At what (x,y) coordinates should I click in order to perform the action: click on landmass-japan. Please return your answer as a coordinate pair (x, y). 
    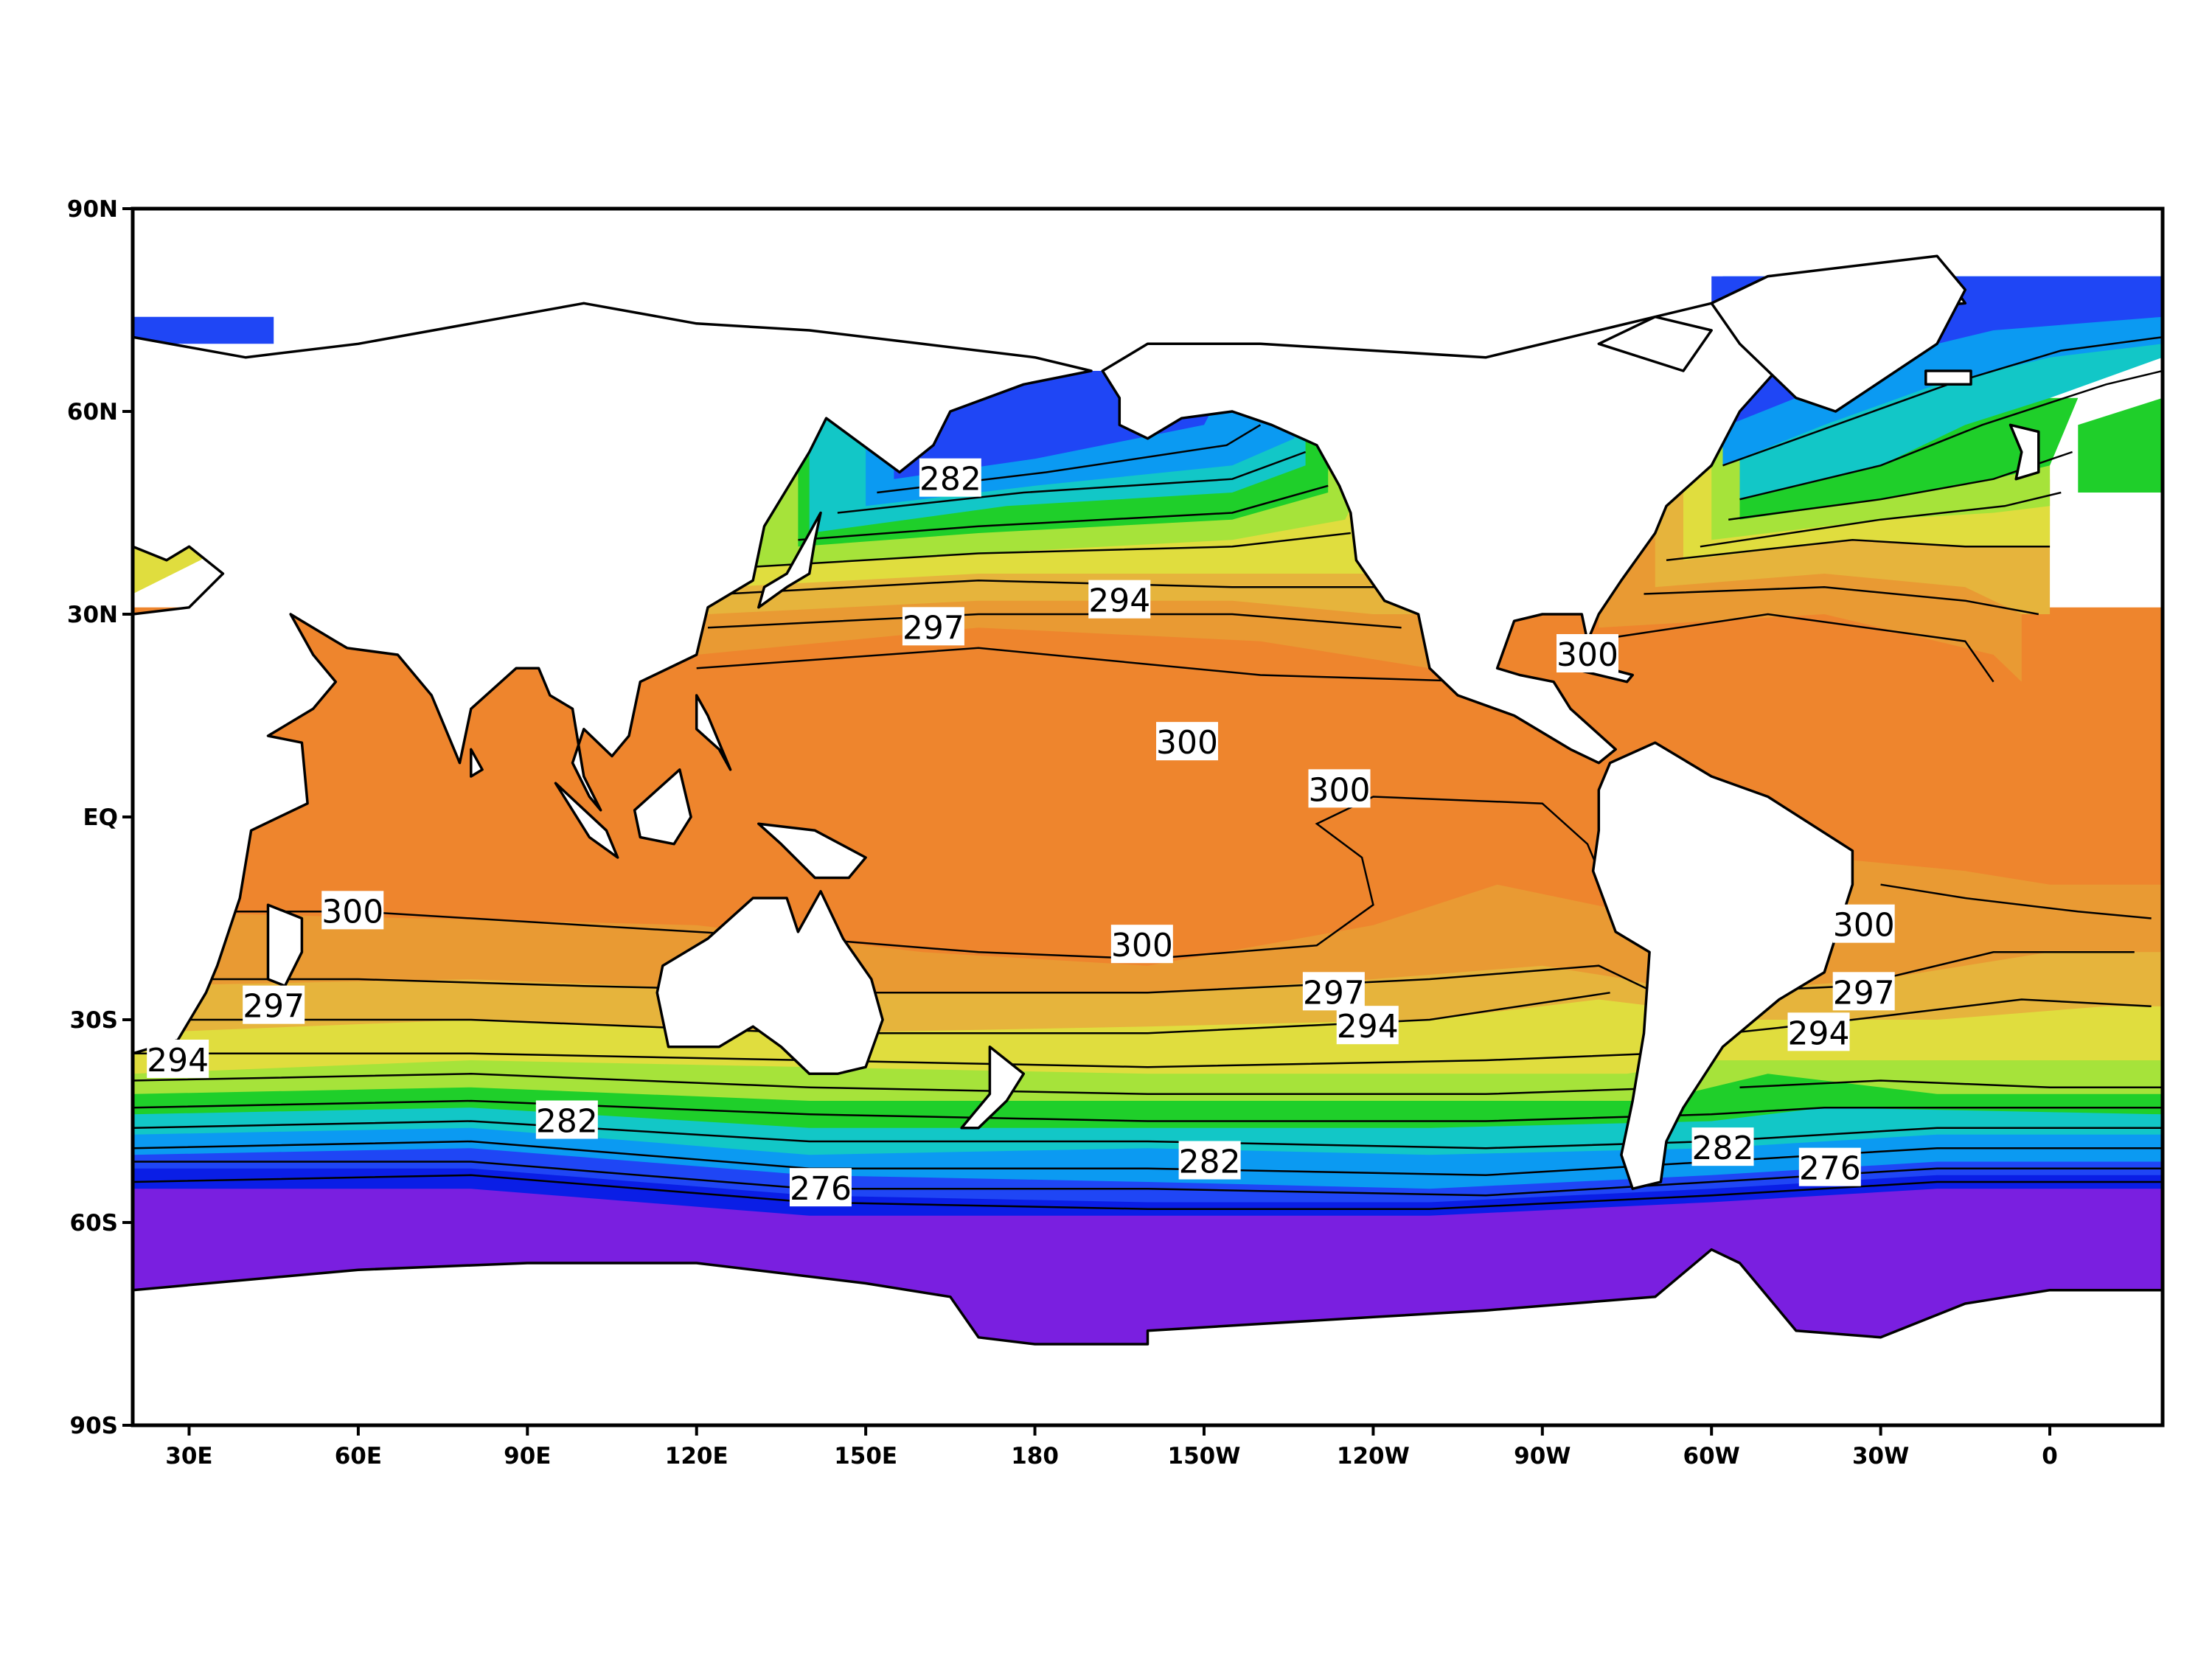
    Looking at the image, I should click on (789, 560).